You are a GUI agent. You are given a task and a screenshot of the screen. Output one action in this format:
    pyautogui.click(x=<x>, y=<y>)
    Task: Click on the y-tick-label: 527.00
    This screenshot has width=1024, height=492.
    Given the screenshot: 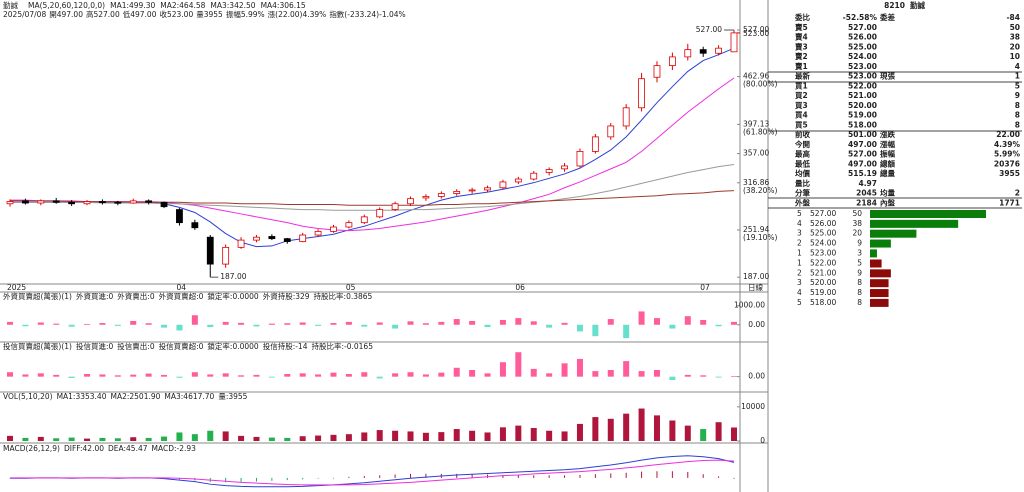 What is the action you would take?
    pyautogui.click(x=756, y=29)
    